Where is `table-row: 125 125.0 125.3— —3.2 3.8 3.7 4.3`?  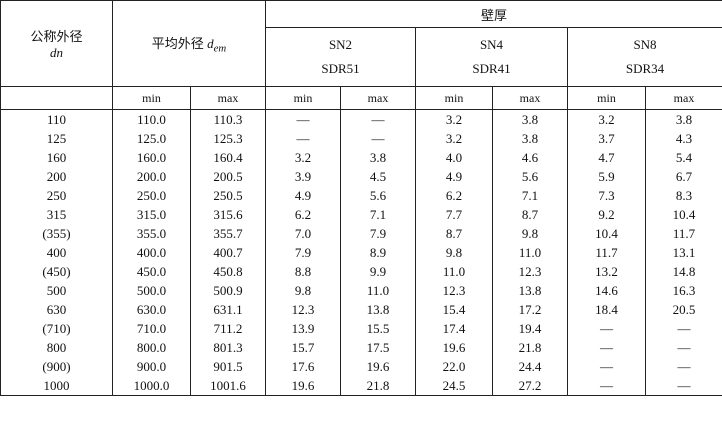 table-row: 125 125.0 125.3— —3.2 3.8 3.7 4.3 is located at coordinates (361, 138).